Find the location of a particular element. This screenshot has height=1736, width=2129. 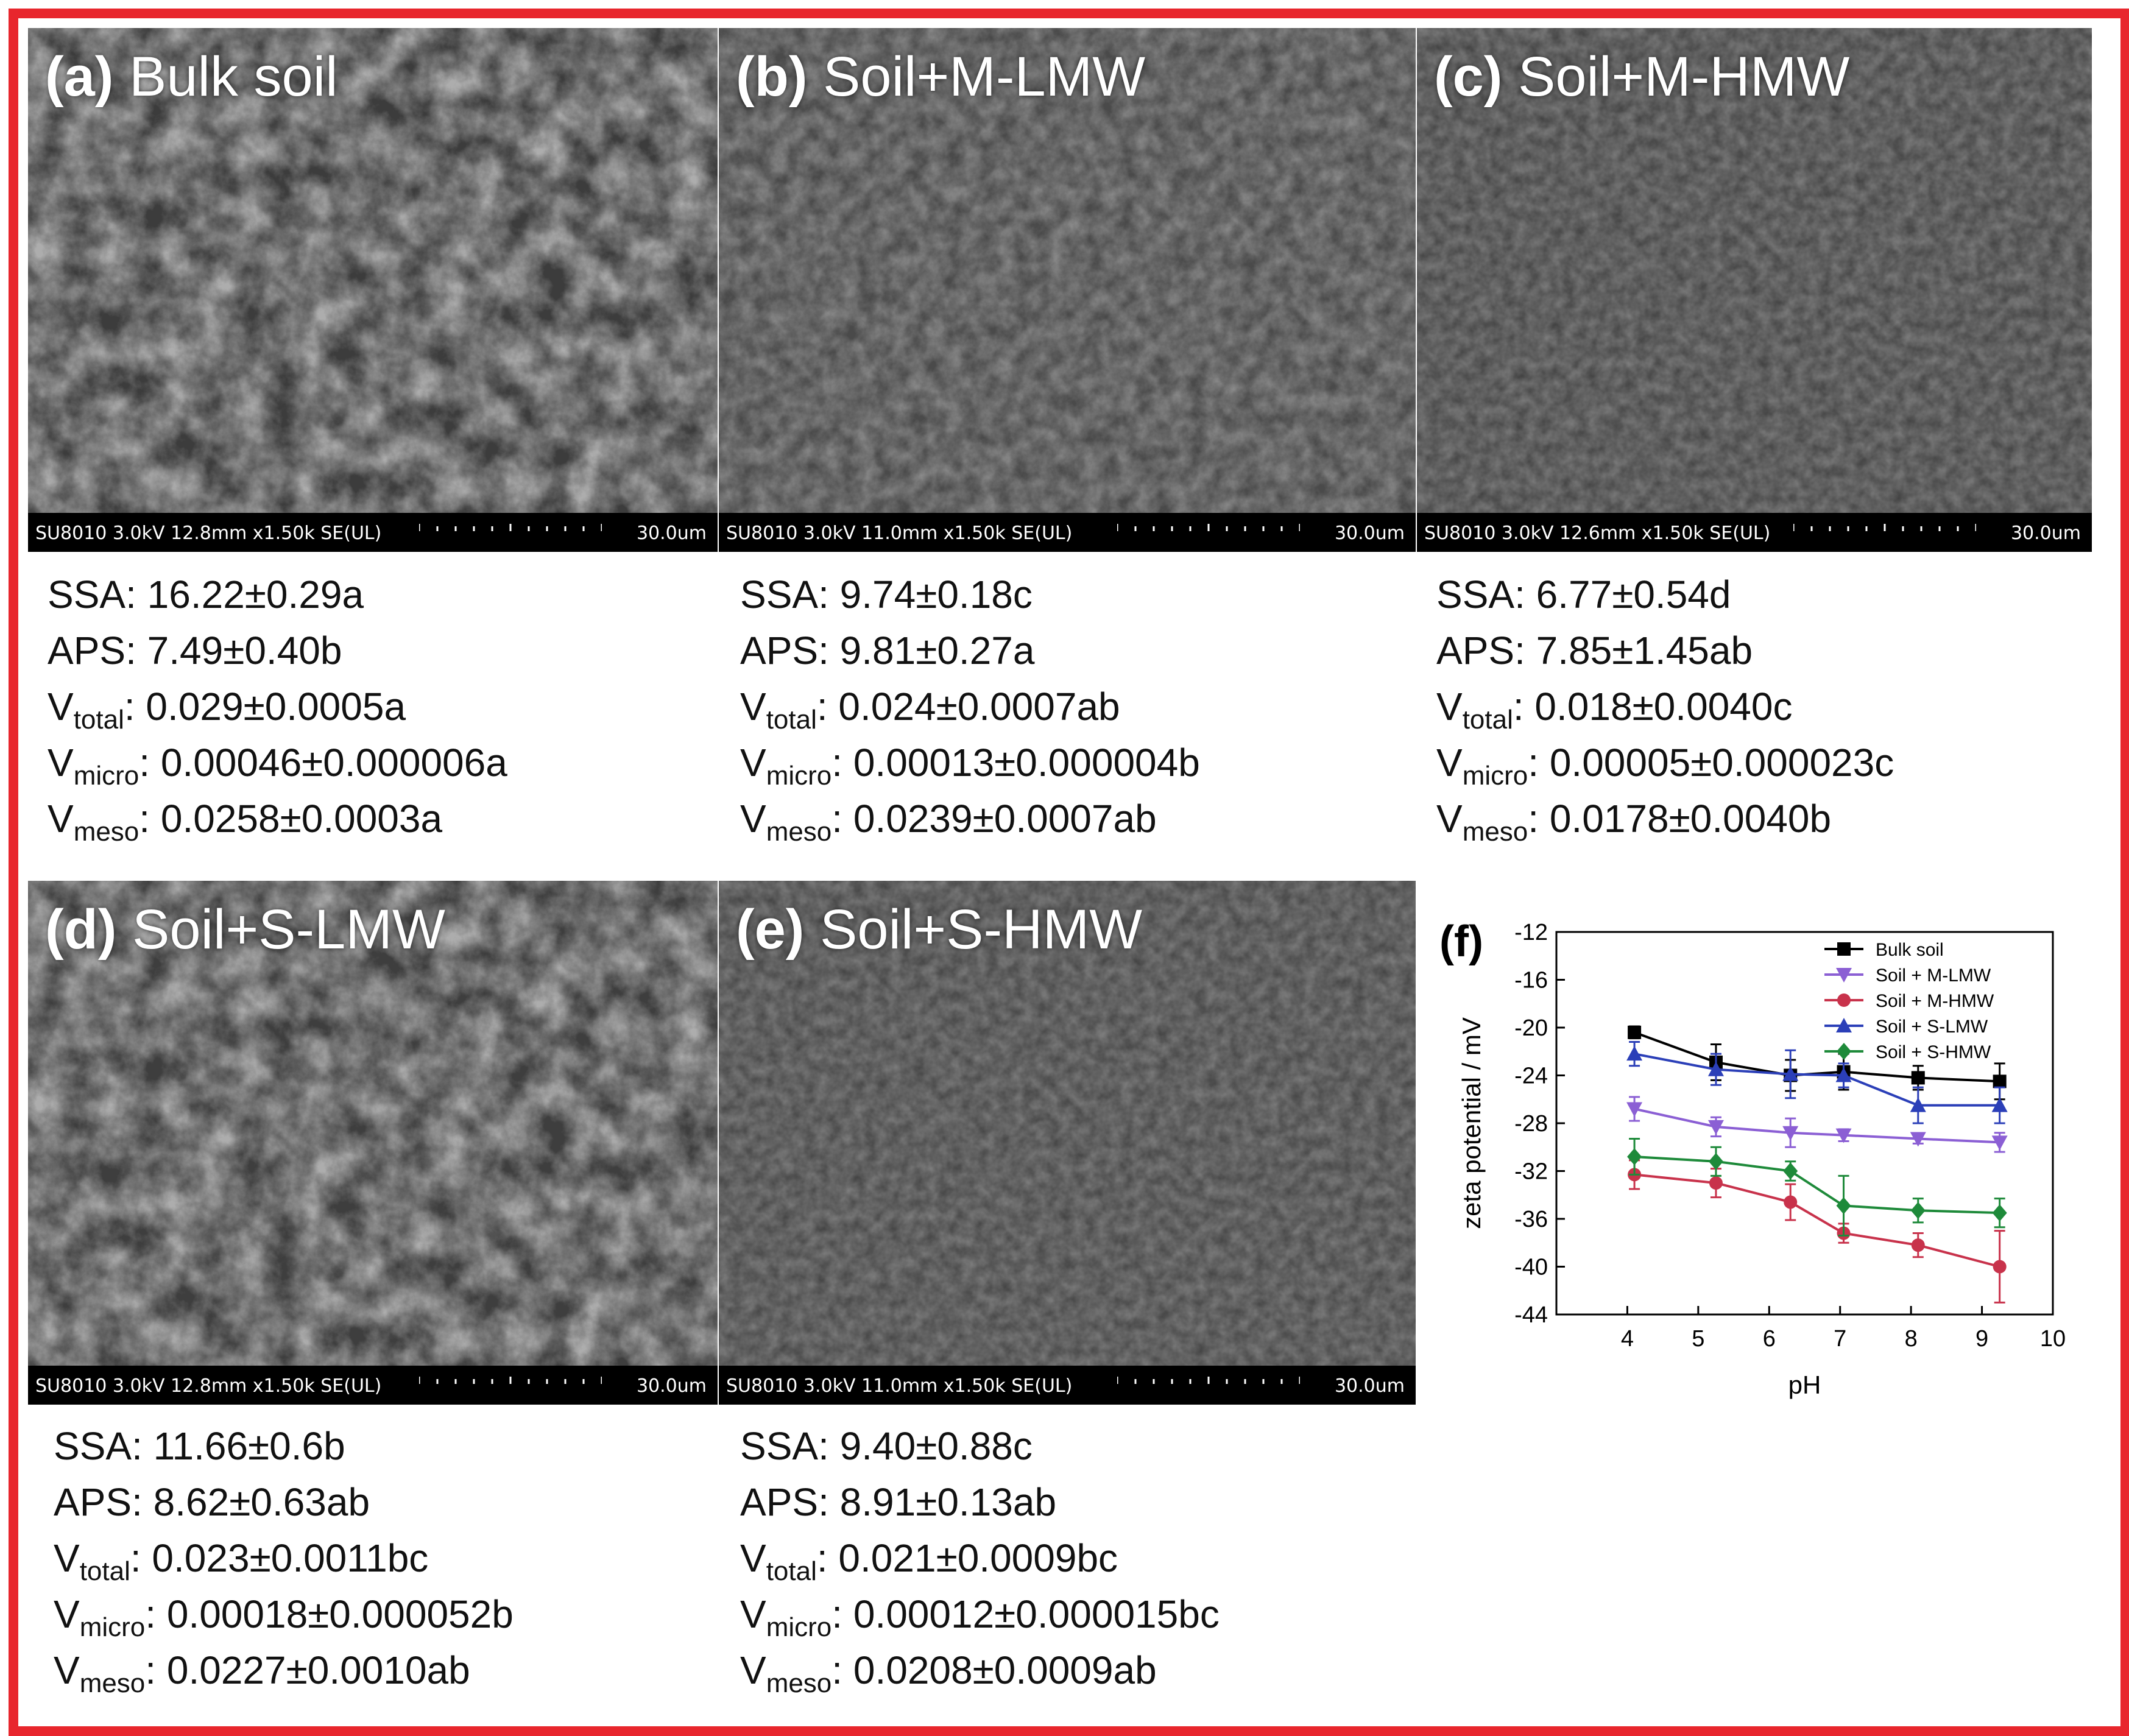

sem-info-bar: SU8010 3.0kV 12.8mm x1.50k SE(UL) 30.0um is located at coordinates (373, 1385).